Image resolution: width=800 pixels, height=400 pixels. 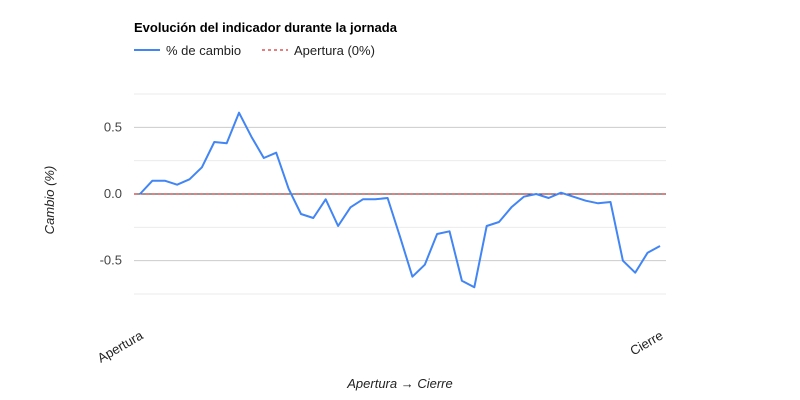 I want to click on x-axis-label: Apertura → Cierre, so click(x=399, y=383).